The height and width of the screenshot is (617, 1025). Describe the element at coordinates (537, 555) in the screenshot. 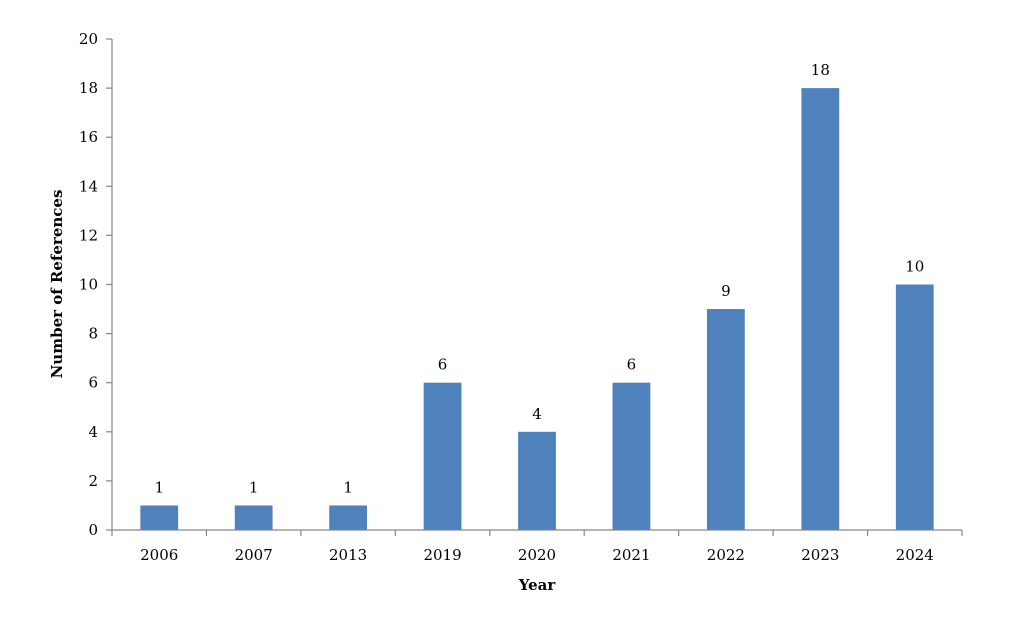

I see `x-tick-label: 2020` at that location.